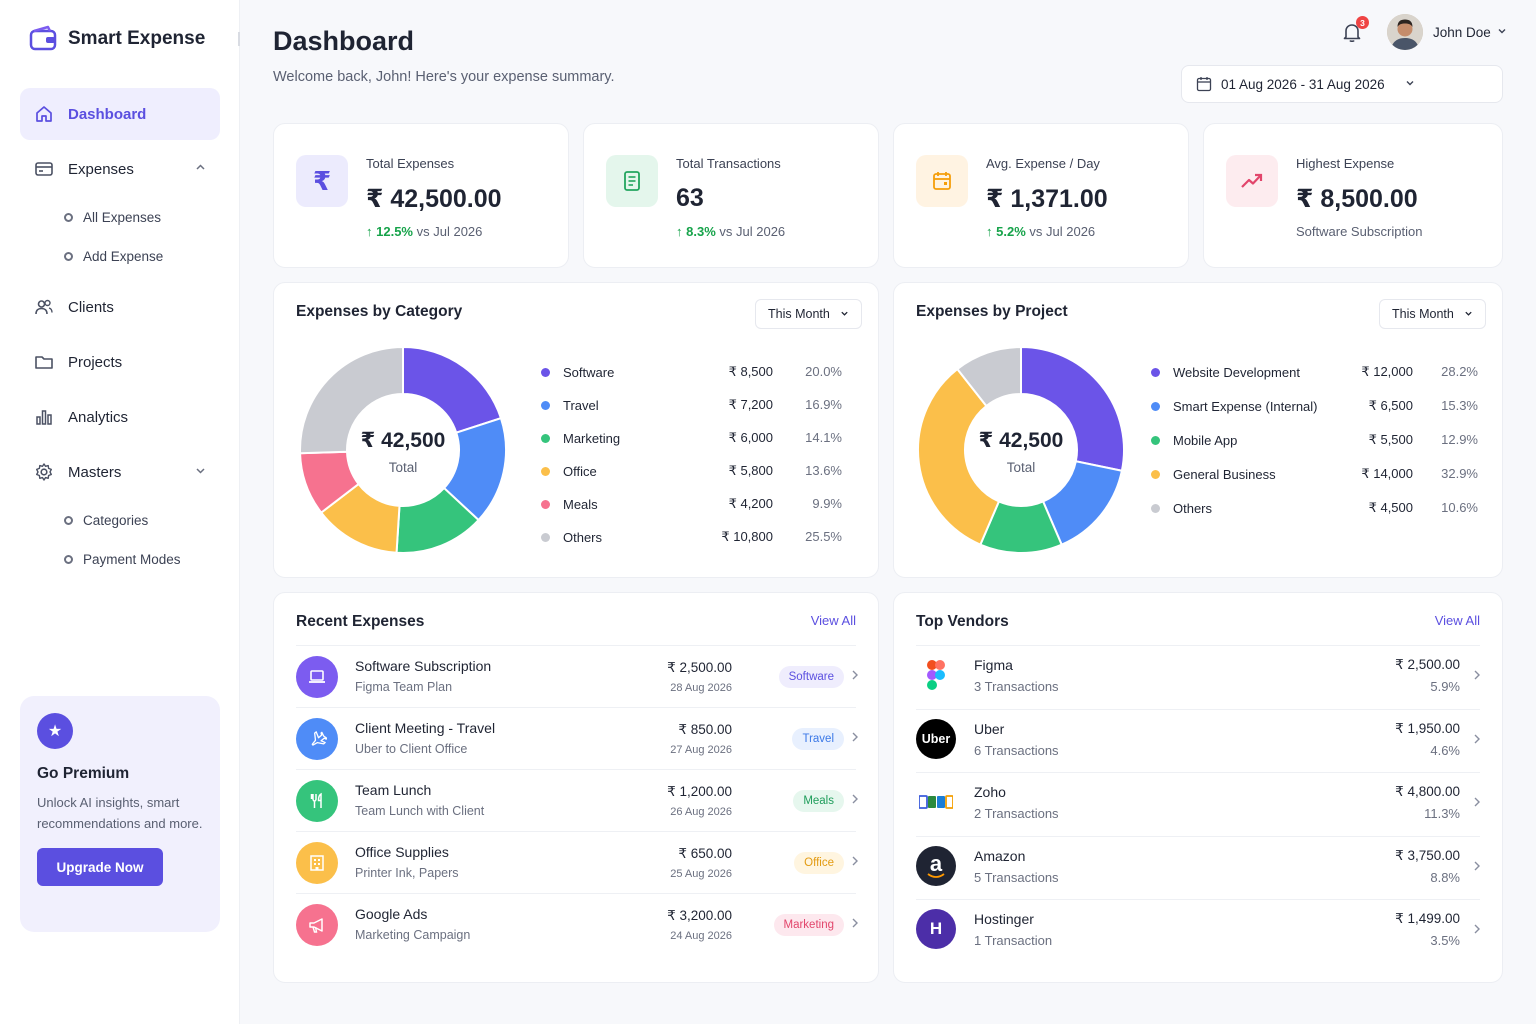 The width and height of the screenshot is (1536, 1024). Describe the element at coordinates (1459, 405) in the screenshot. I see `legend-percent: 15.3%` at that location.